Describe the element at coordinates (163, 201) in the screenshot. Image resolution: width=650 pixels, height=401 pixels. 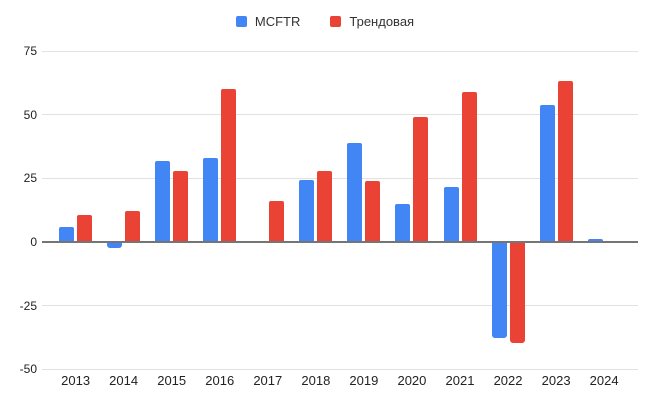
I see `bar-mcftr-2015` at that location.